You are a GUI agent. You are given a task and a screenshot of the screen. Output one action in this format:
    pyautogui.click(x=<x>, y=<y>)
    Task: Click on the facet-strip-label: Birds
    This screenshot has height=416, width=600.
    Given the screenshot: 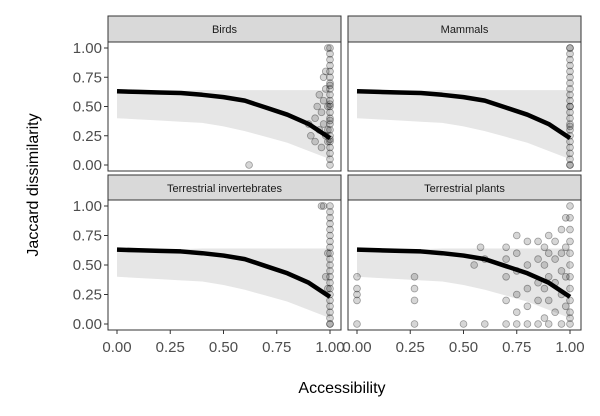 What is the action you would take?
    pyautogui.click(x=225, y=30)
    